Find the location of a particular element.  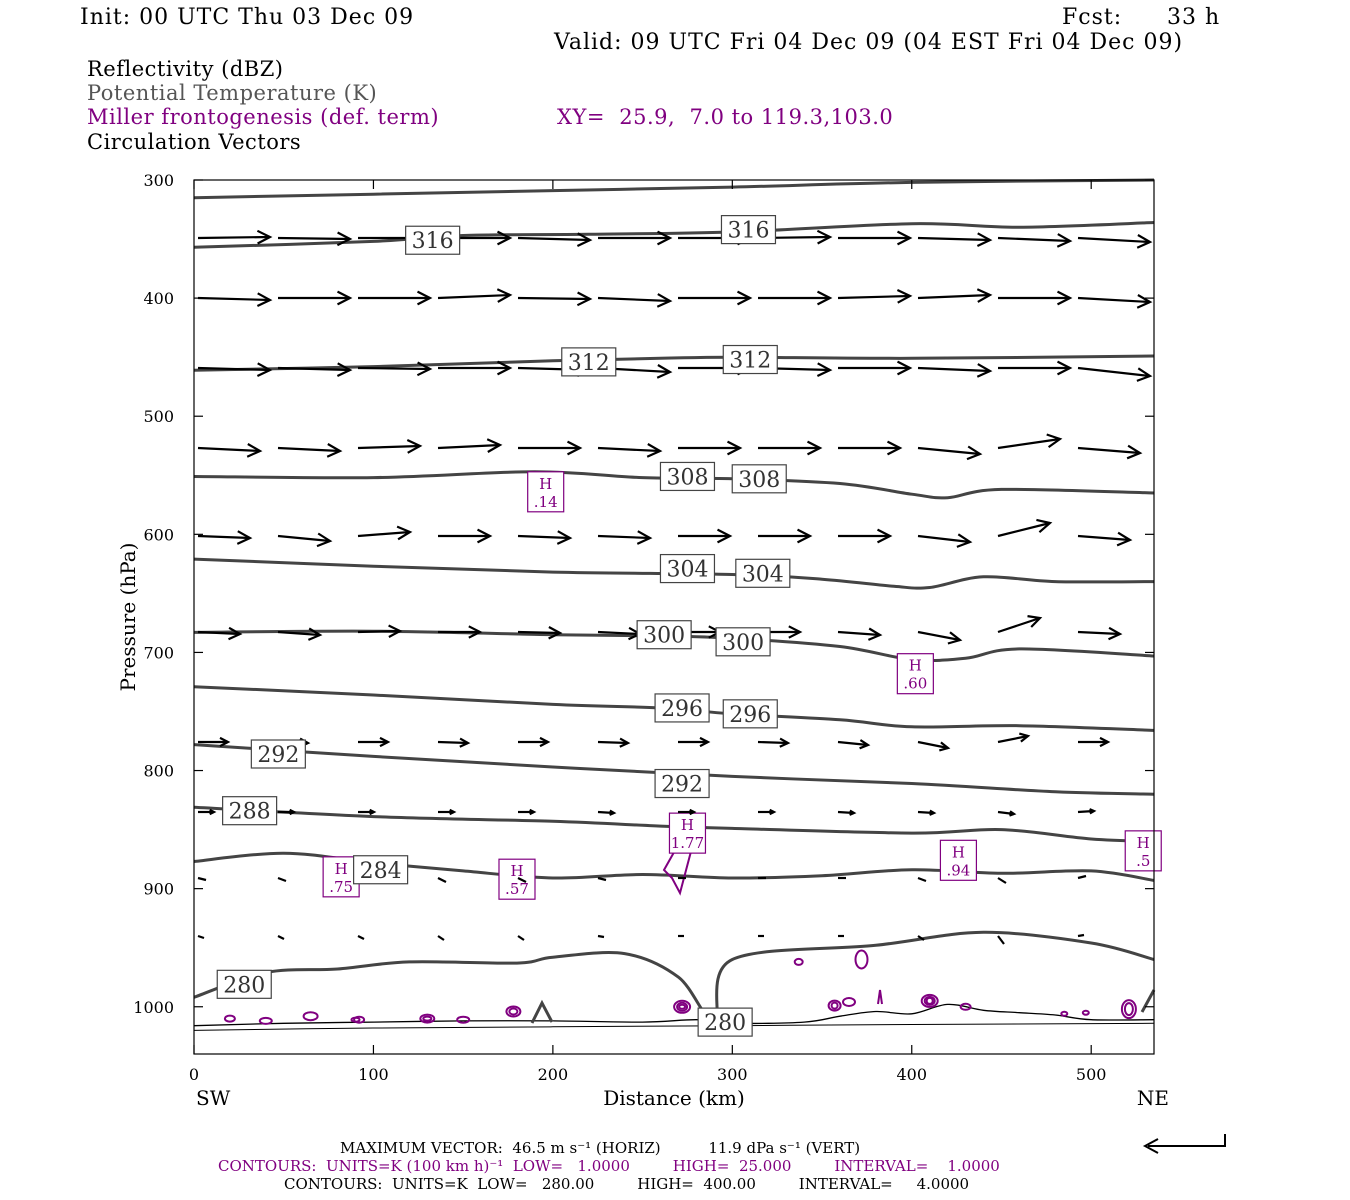

y-tick-label: 1000 is located at coordinates (153, 1007).